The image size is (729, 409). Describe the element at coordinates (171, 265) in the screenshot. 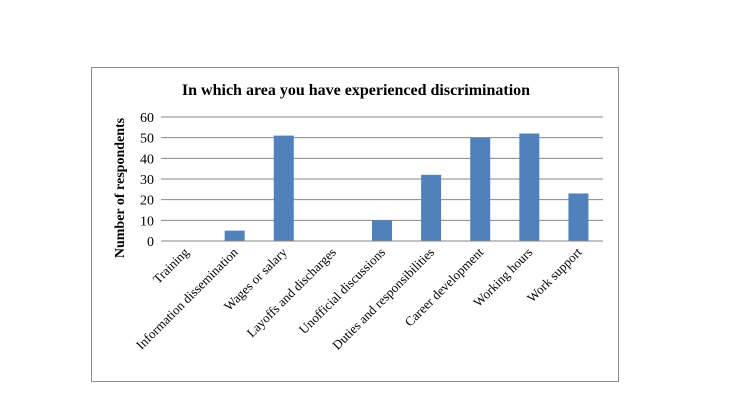

I see `x-tick-label-0: Training` at that location.